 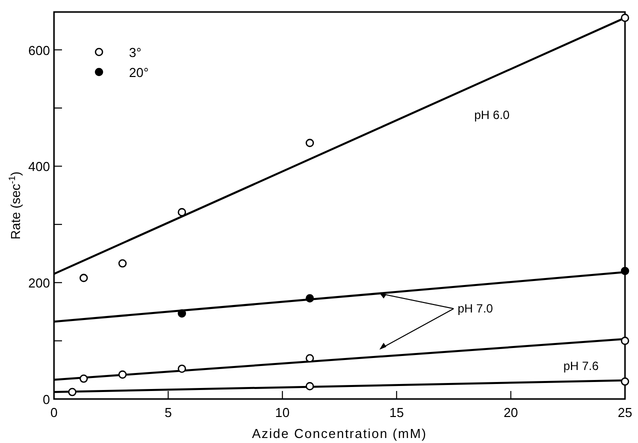 I want to click on x-tick-label: 10, so click(x=282, y=412).